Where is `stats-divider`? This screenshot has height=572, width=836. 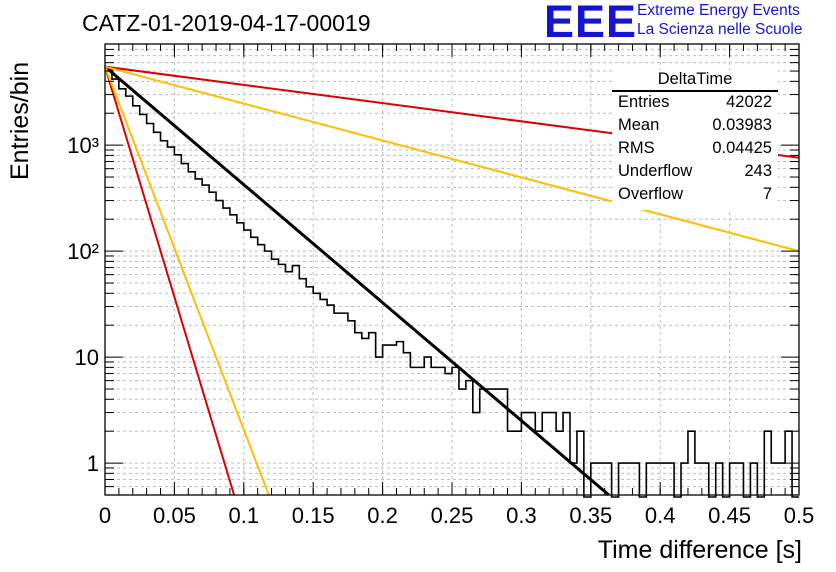 stats-divider is located at coordinates (695, 91).